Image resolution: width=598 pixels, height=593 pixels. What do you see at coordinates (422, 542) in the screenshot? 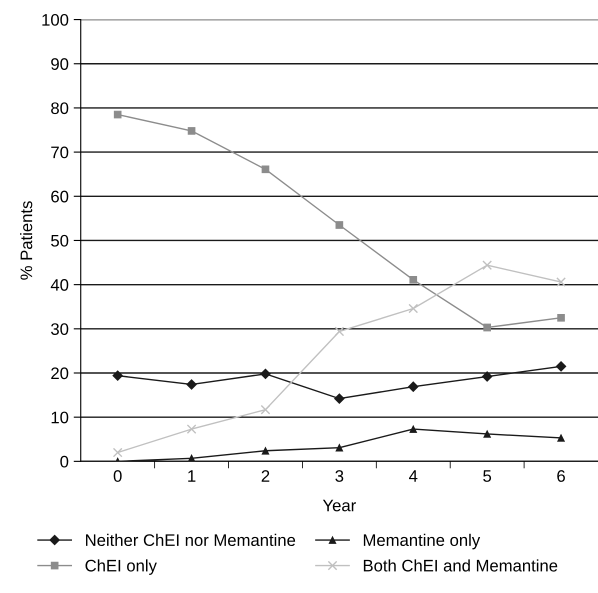
I see `legend-label: Memantine only` at bounding box center [422, 542].